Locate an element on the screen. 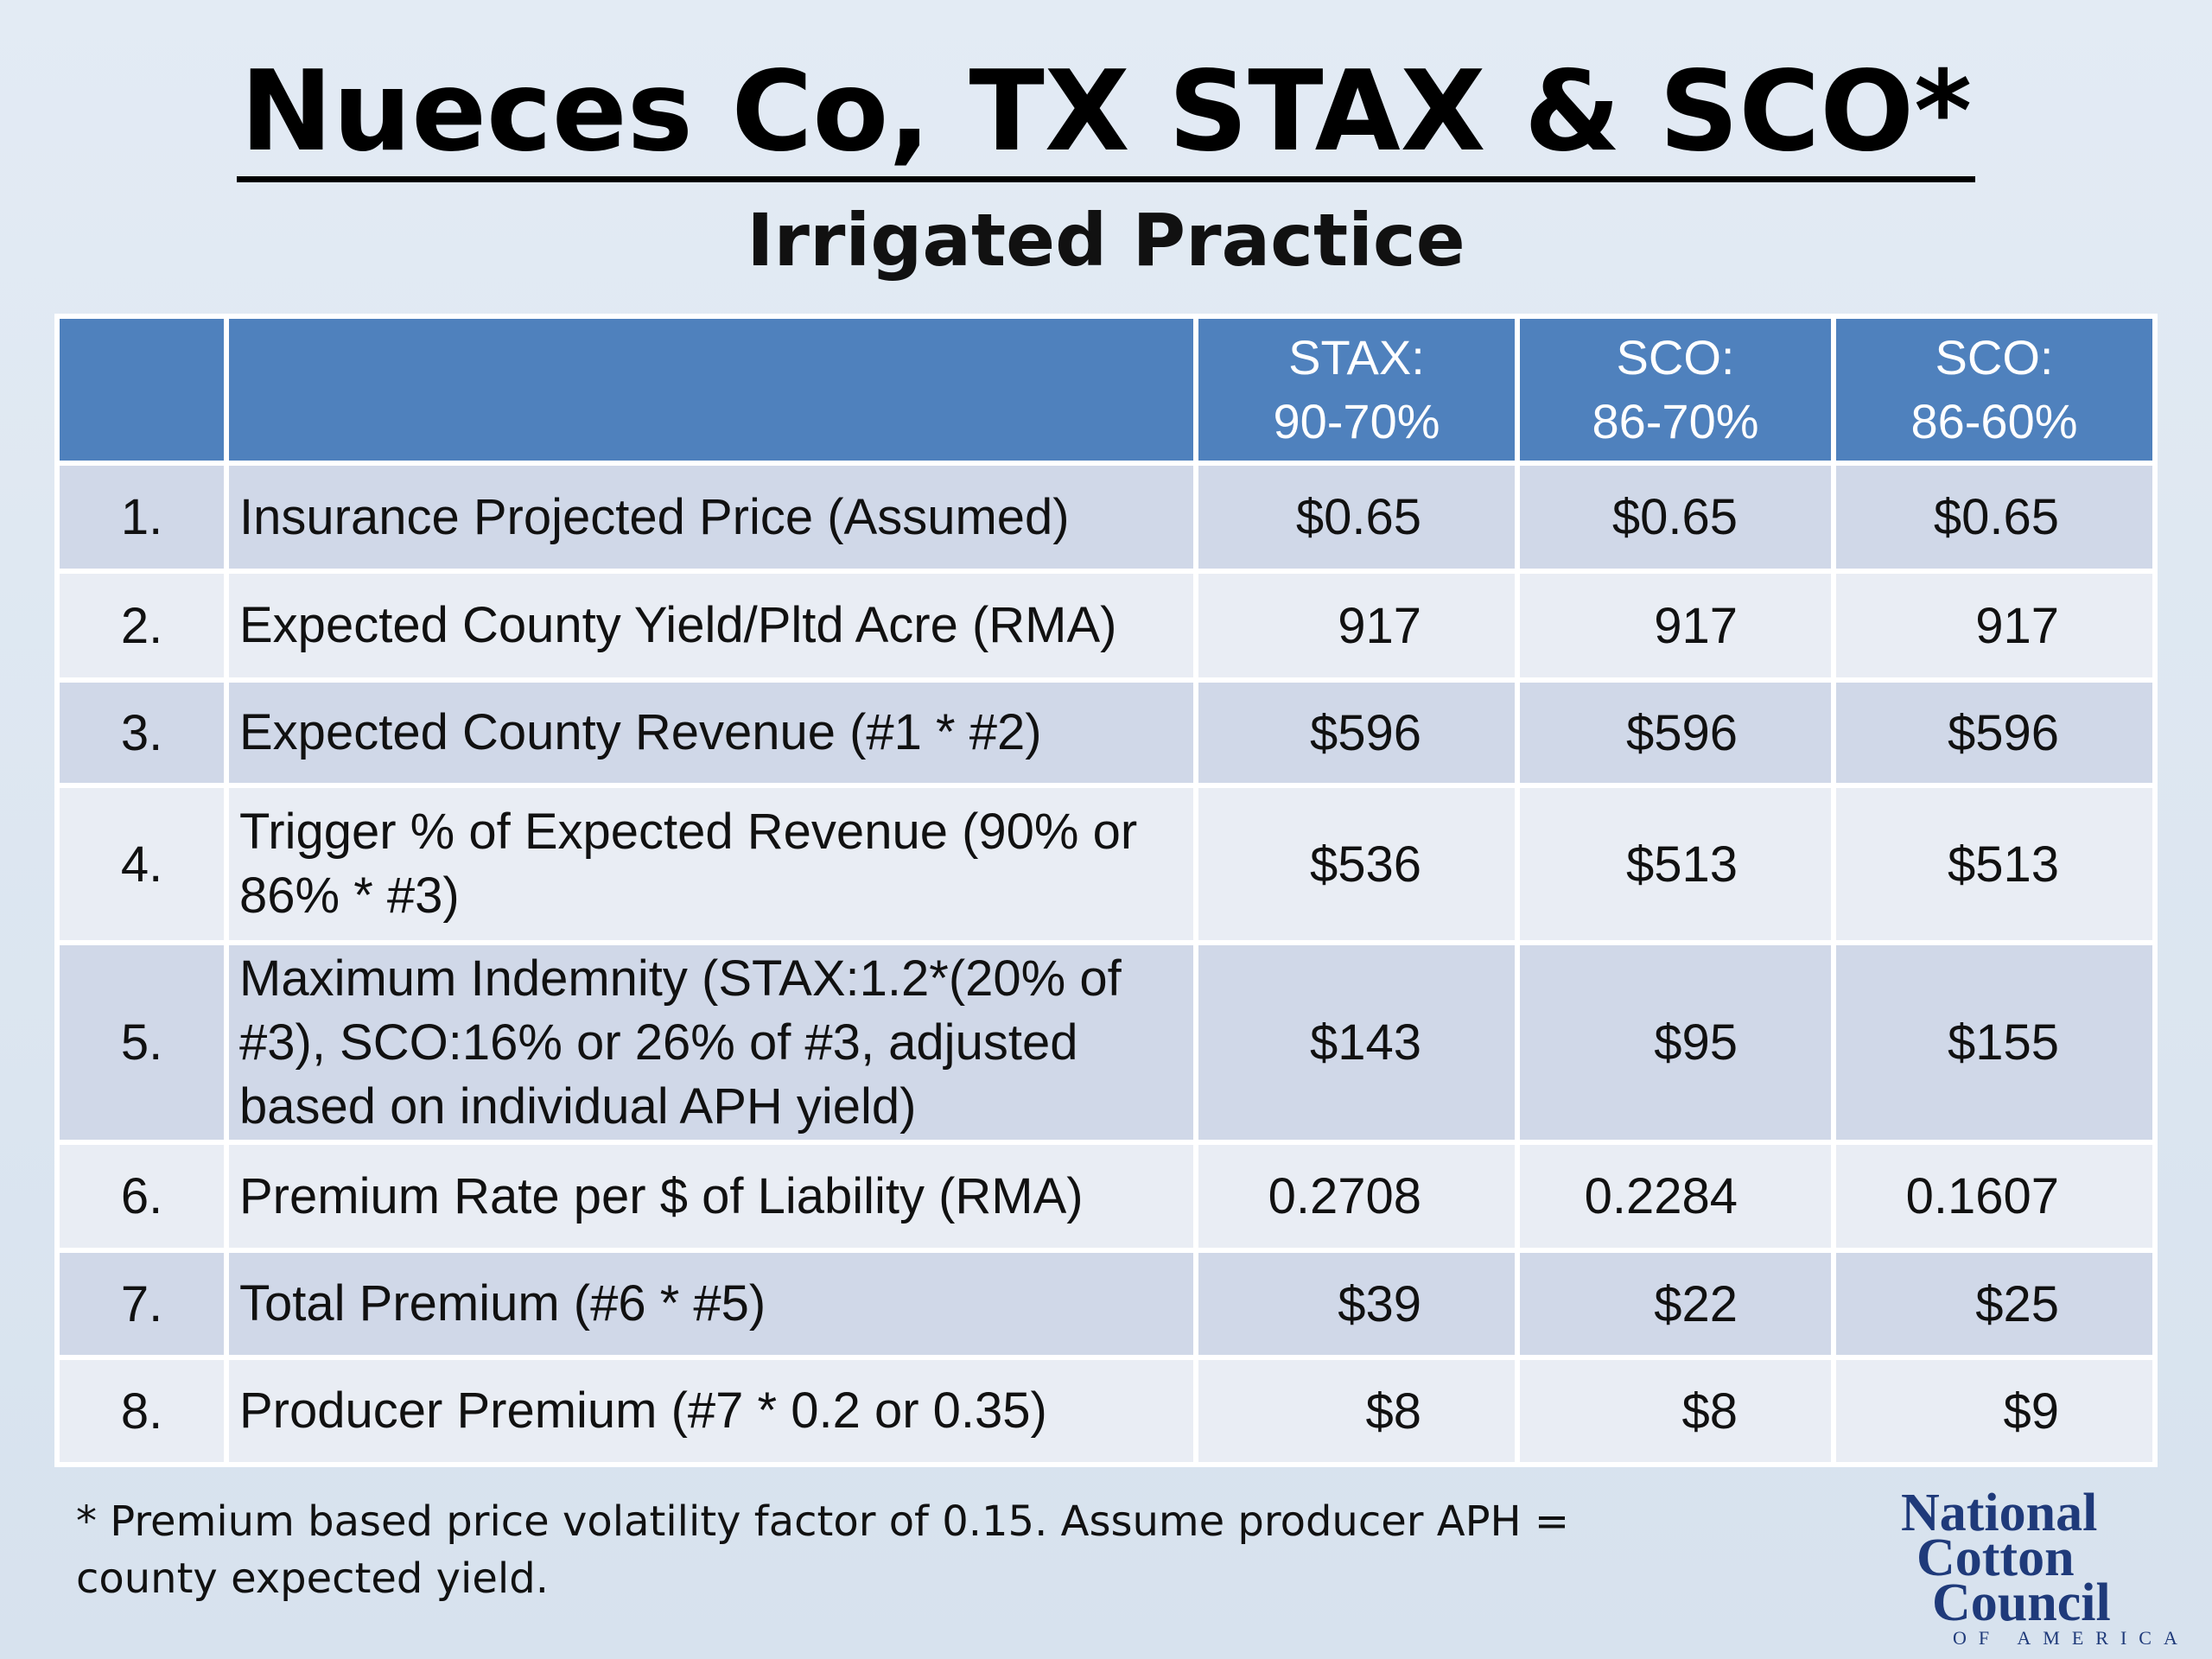 The height and width of the screenshot is (1659, 2212). table-cell: $9 is located at coordinates (1994, 1411).